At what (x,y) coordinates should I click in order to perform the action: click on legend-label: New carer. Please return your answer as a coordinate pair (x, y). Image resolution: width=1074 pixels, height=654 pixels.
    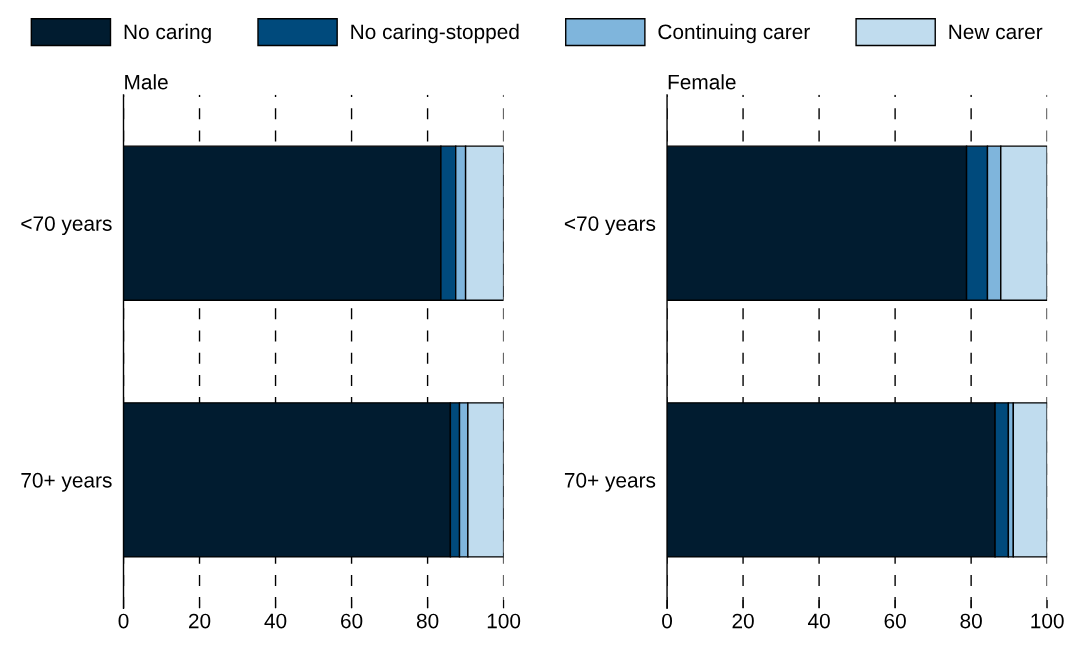
    Looking at the image, I should click on (996, 32).